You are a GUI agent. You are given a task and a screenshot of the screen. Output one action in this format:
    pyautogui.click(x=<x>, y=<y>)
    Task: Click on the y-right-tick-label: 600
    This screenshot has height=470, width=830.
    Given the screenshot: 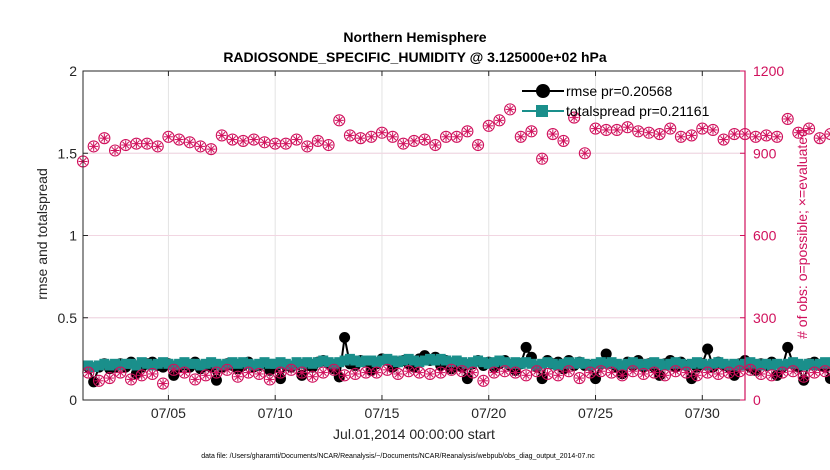 What is the action you would take?
    pyautogui.click(x=765, y=236)
    